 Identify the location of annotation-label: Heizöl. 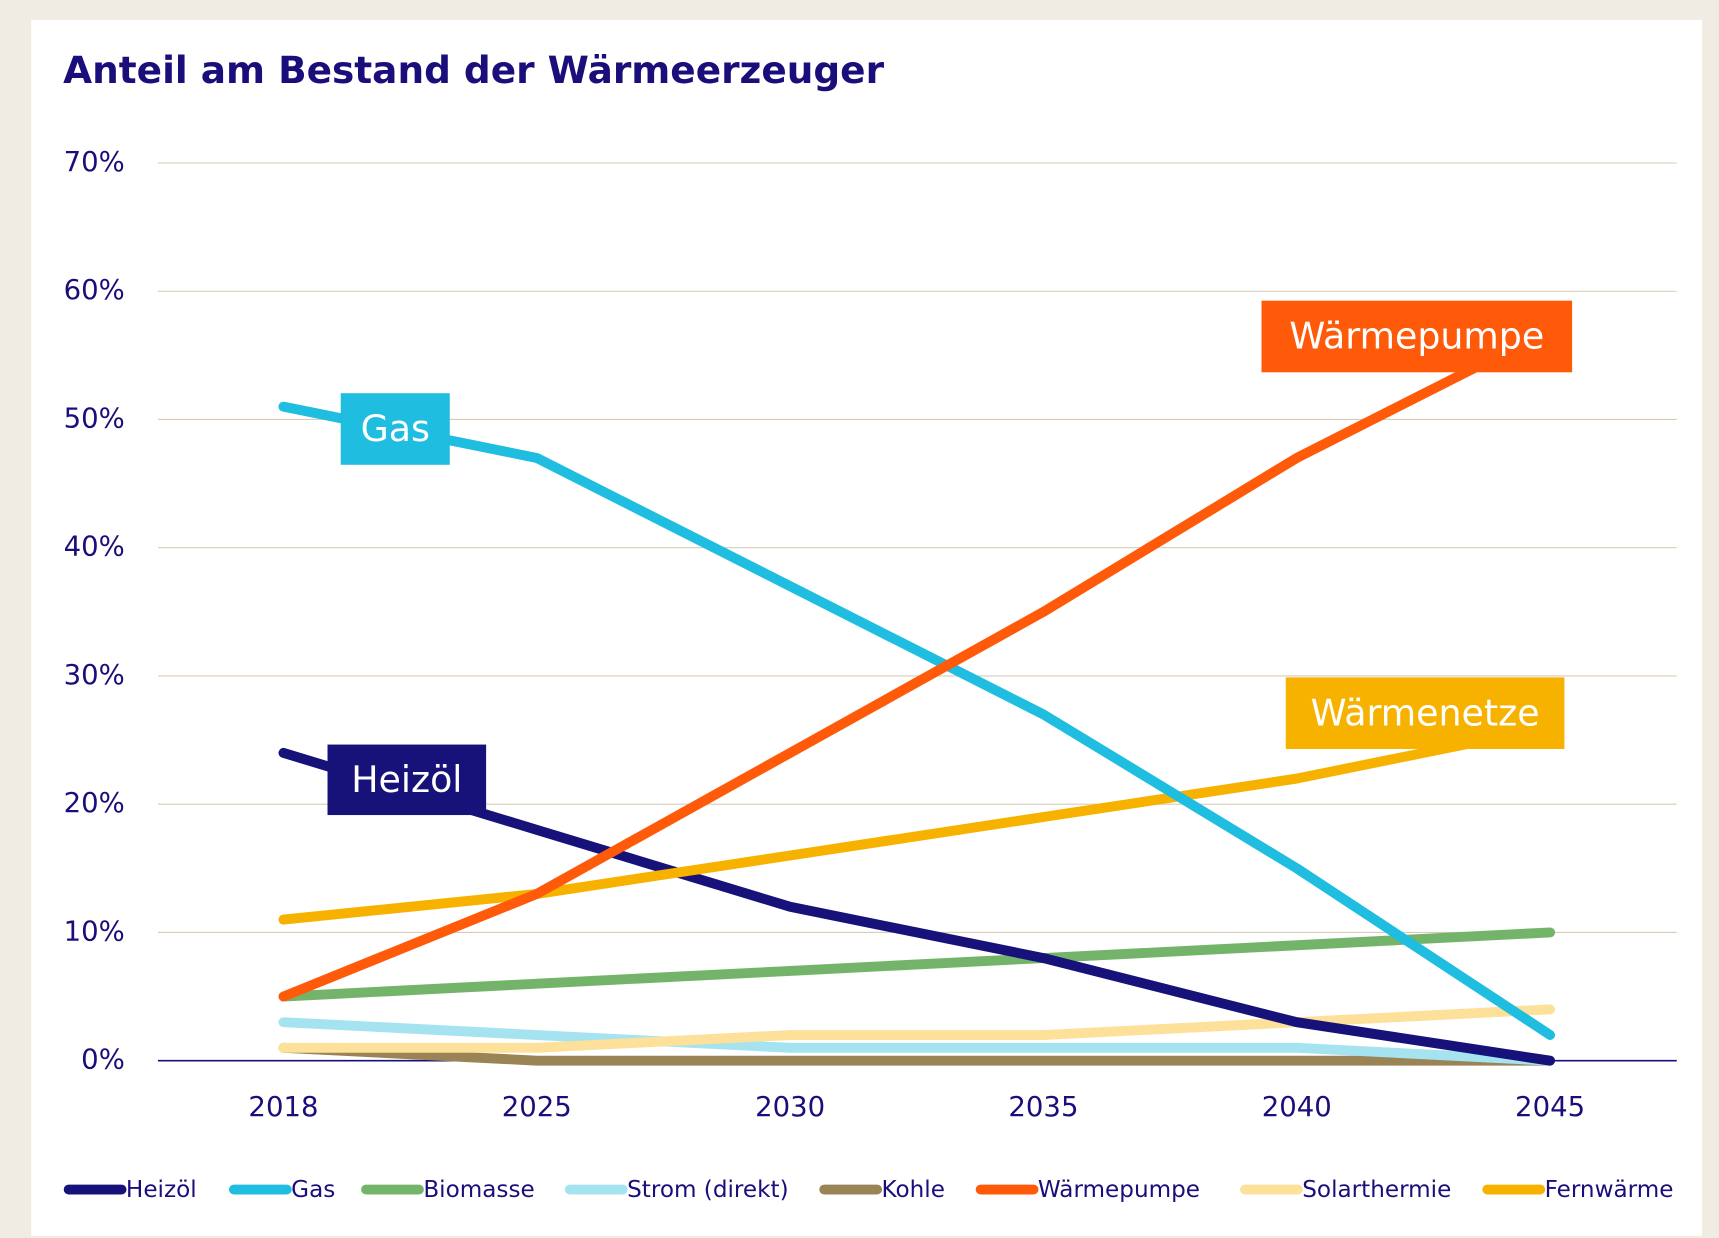
(406, 779).